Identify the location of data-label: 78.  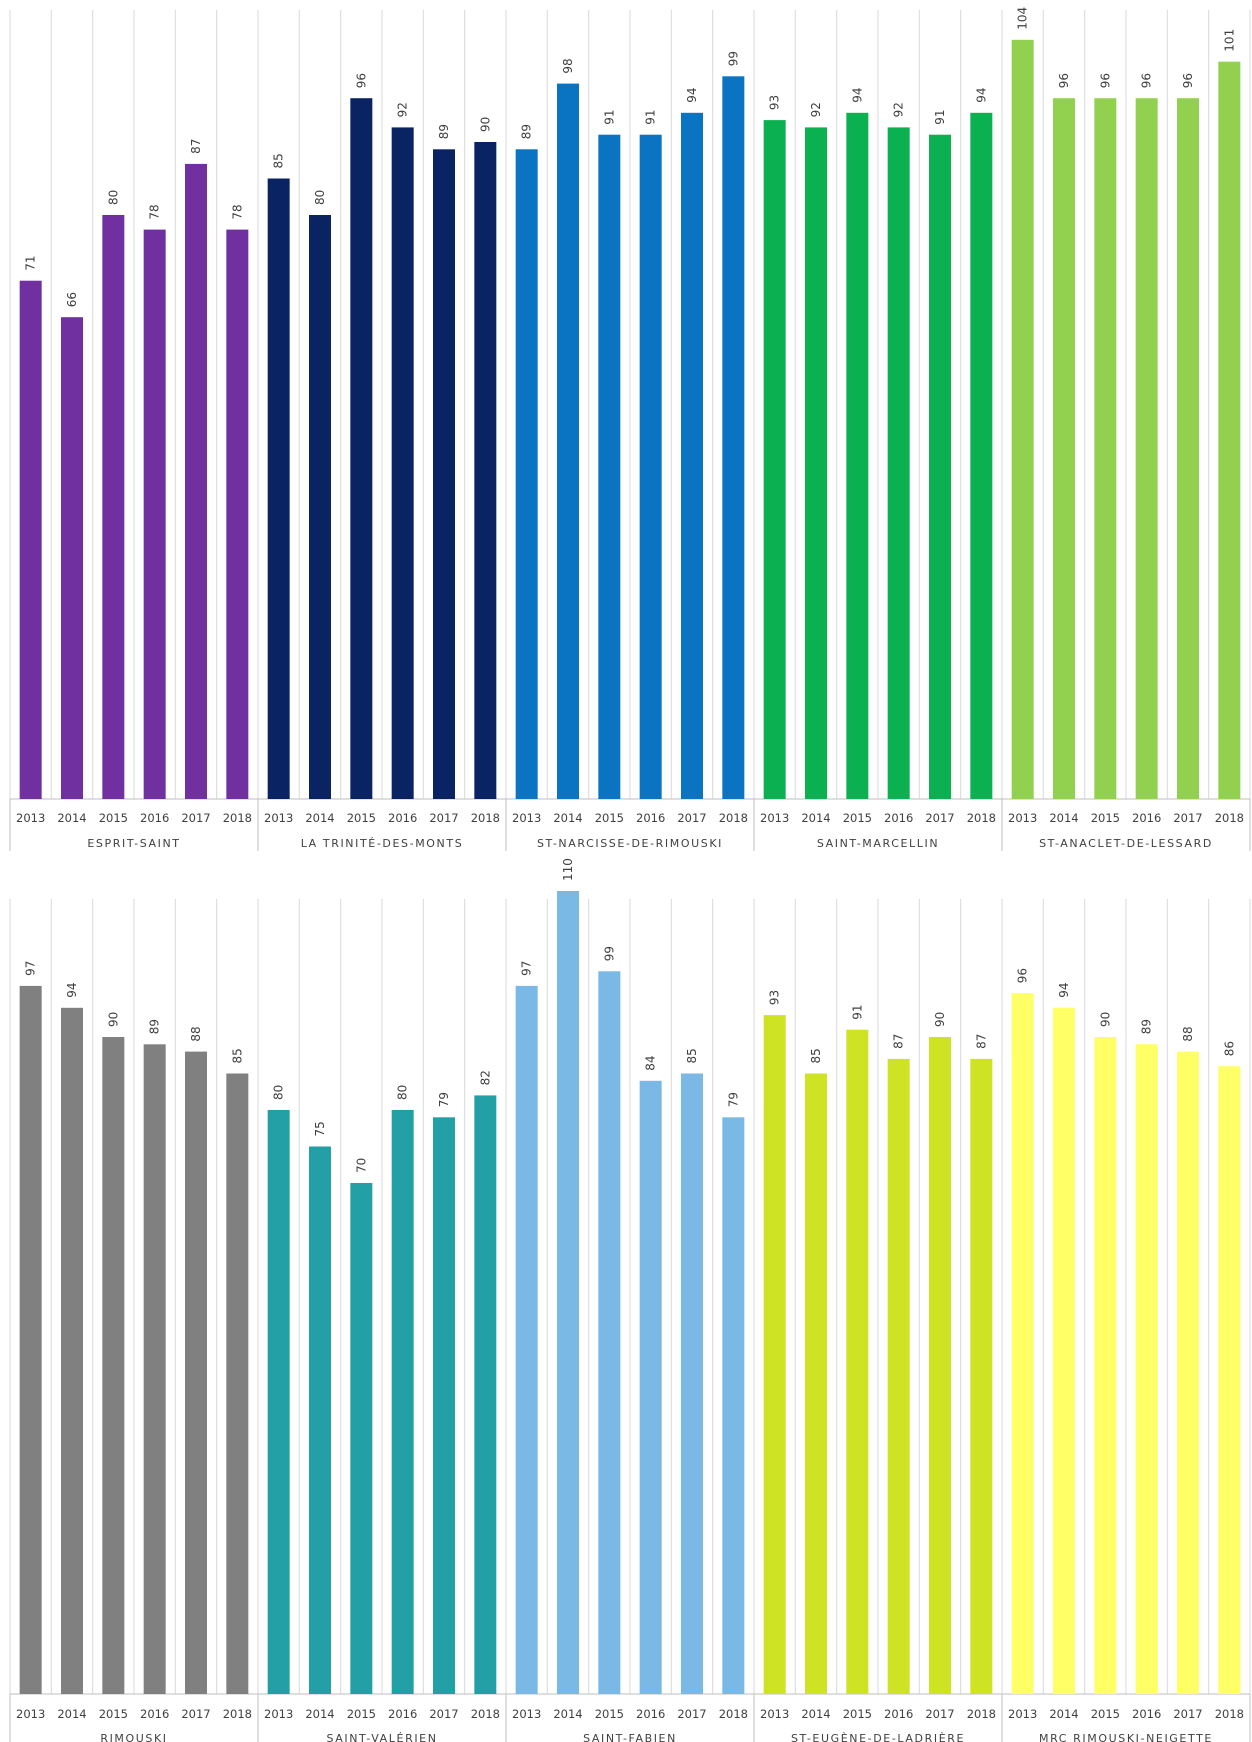
(155, 211).